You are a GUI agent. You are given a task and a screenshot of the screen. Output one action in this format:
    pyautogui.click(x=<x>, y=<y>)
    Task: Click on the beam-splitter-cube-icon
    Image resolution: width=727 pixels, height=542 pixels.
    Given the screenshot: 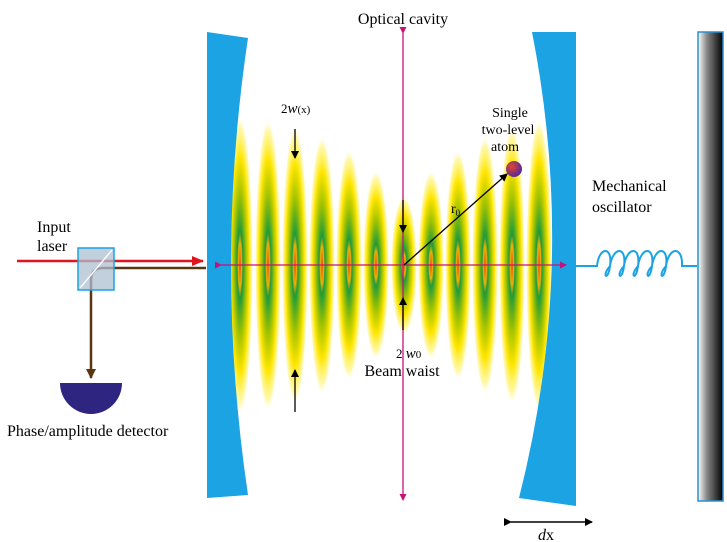 What is the action you would take?
    pyautogui.click(x=96, y=269)
    